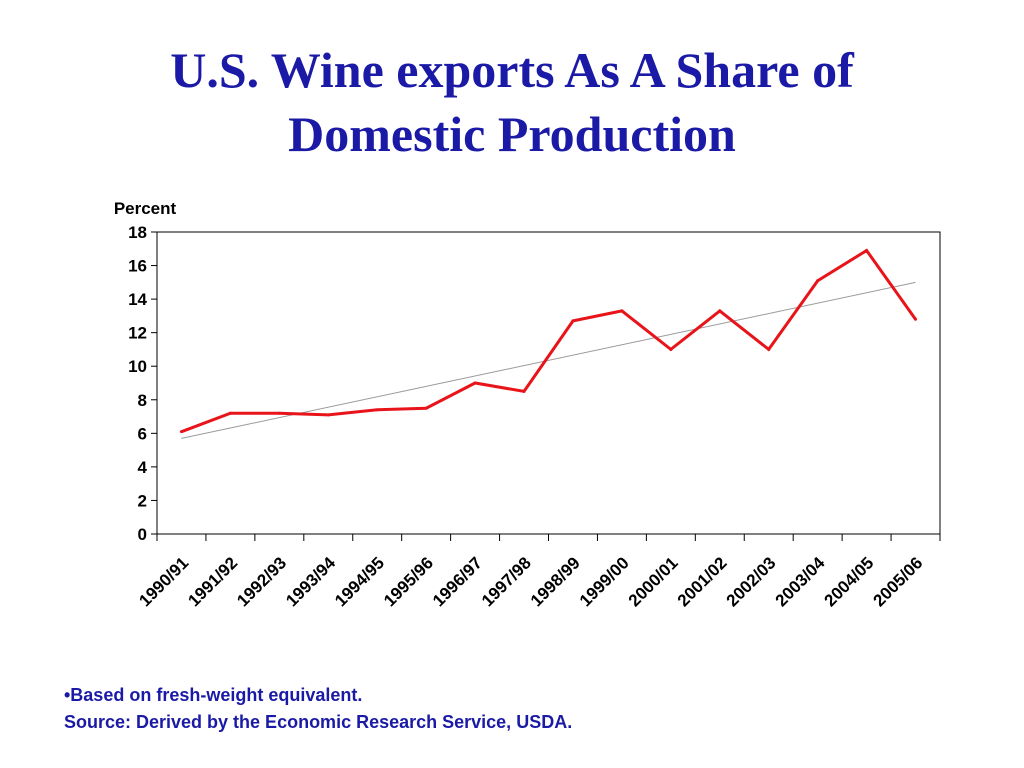  What do you see at coordinates (212, 581) in the screenshot?
I see `x-tick-label: 1991/92` at bounding box center [212, 581].